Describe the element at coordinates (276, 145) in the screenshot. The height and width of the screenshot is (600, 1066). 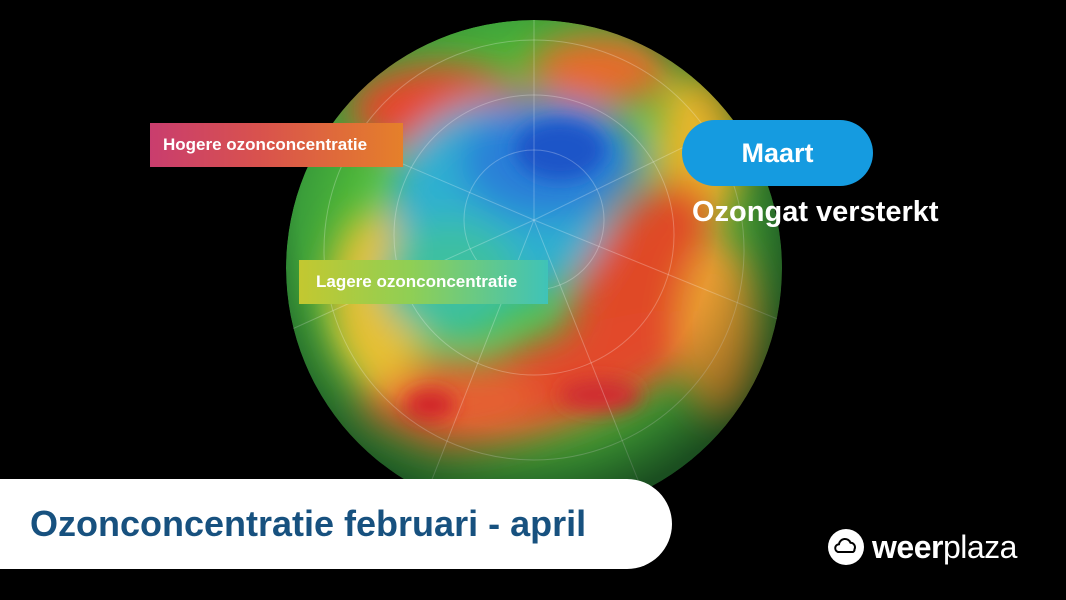
I see `higher-concentration-label: Hogere ozonconcentratie` at that location.